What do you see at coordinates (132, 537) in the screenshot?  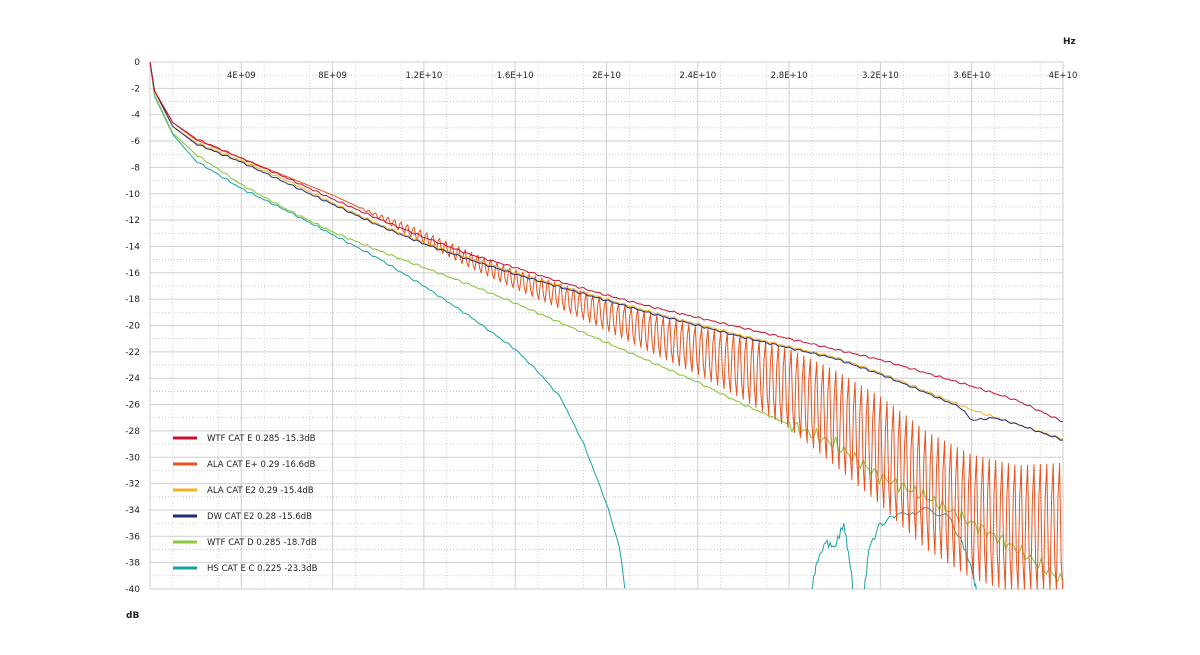 I see `y-tick-label: -36` at bounding box center [132, 537].